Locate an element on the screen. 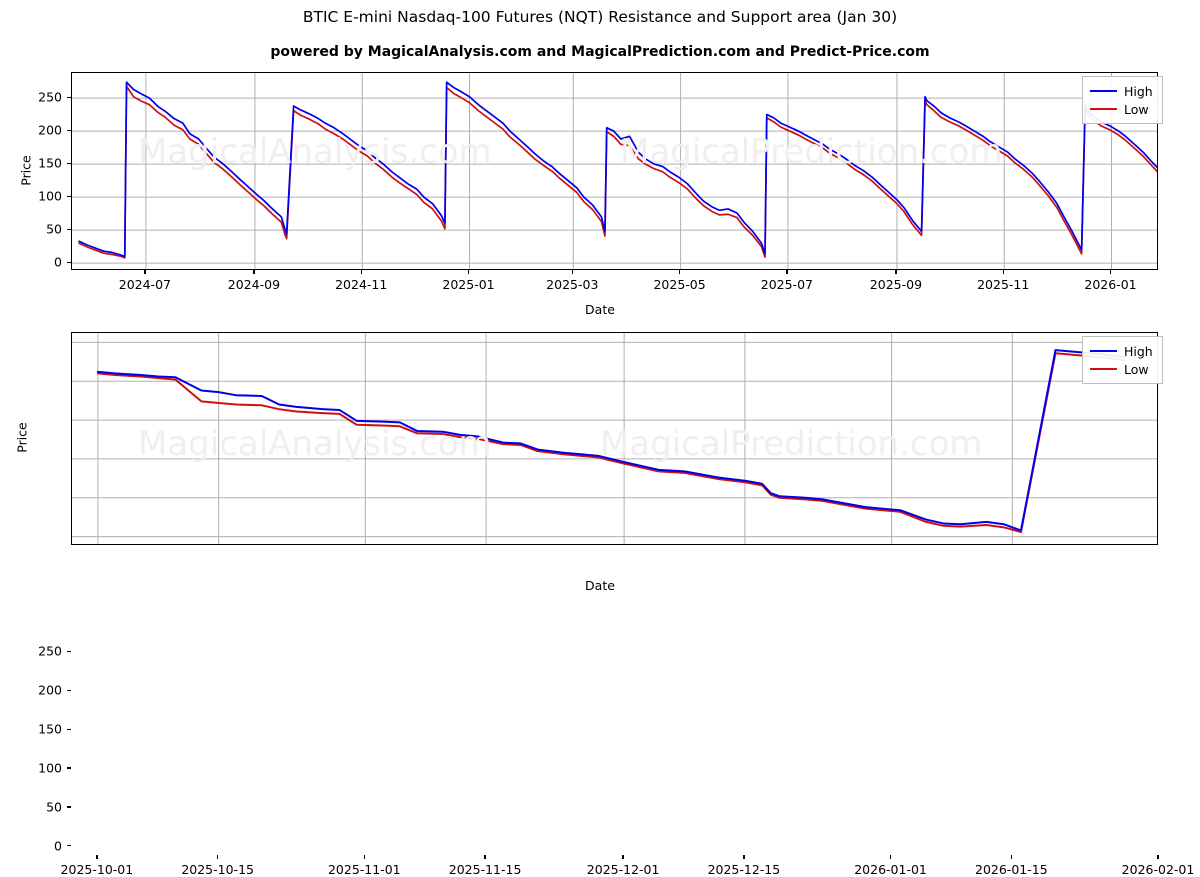 This screenshot has height=877, width=1200. overview-x-axis-label: Date is located at coordinates (600, 309).